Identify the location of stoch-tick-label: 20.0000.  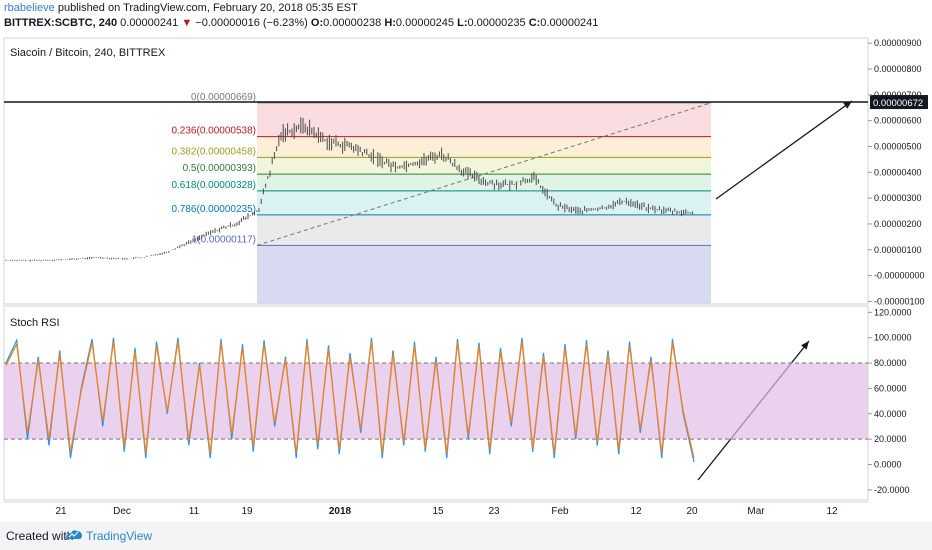
(890, 439).